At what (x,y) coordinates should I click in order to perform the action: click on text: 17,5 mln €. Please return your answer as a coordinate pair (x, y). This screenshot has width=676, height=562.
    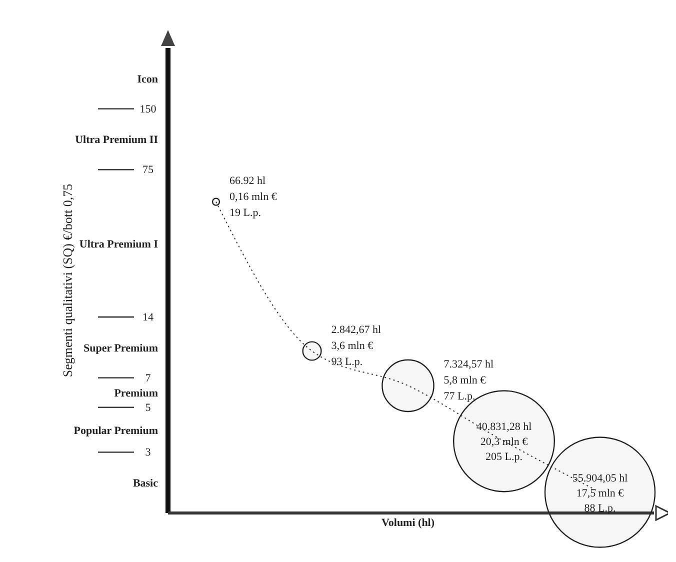
    Looking at the image, I should click on (600, 493).